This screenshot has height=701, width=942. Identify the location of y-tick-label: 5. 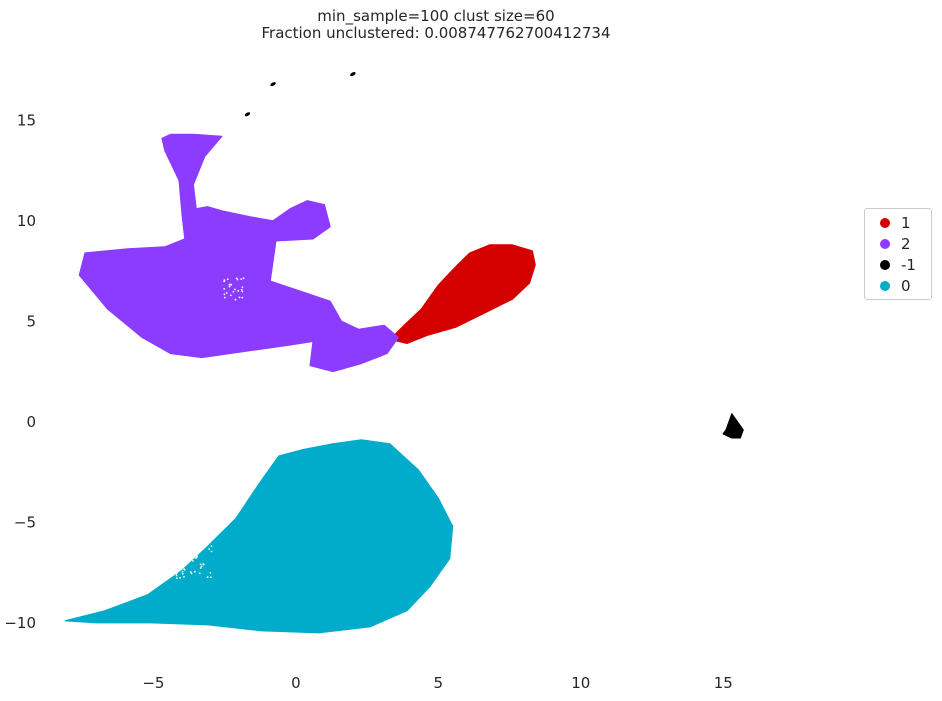
(31, 321).